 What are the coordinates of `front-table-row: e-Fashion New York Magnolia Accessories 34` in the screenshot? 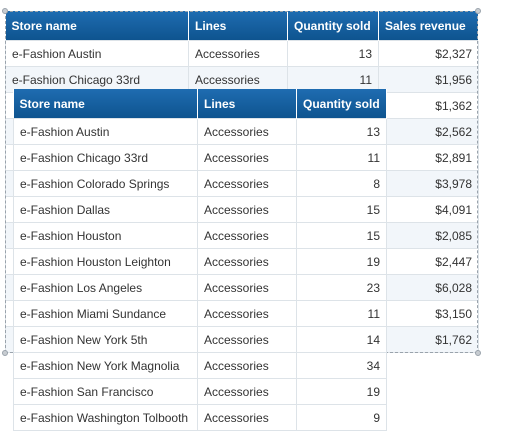 It's located at (200, 365).